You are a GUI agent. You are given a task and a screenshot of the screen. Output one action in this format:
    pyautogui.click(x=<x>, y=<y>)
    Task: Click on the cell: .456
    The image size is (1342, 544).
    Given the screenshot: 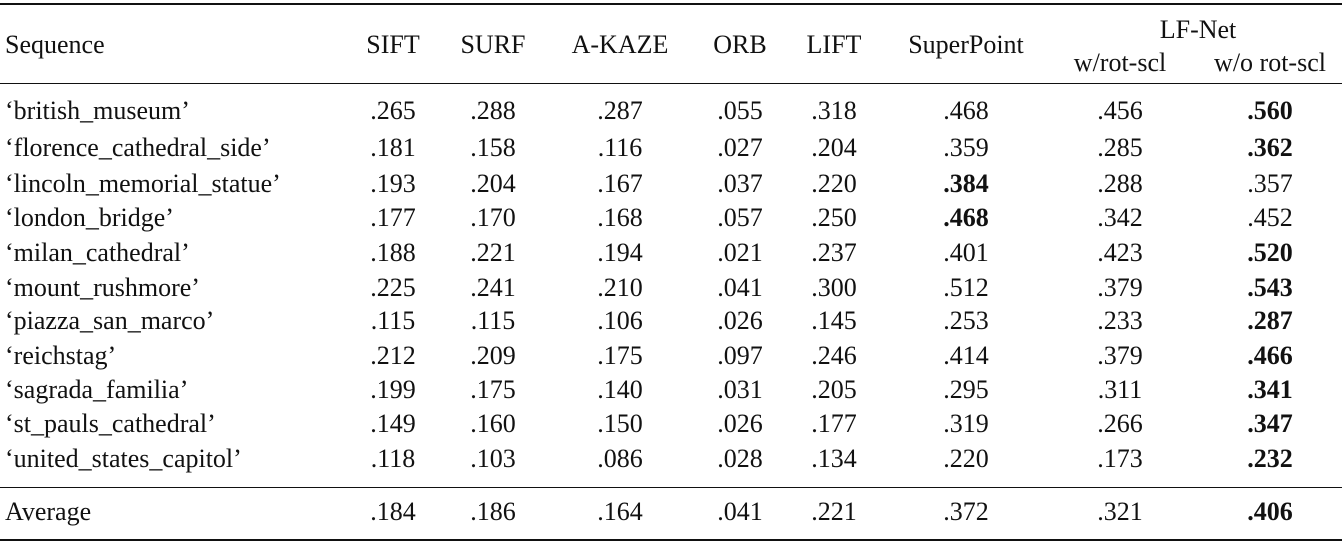 What is the action you would take?
    pyautogui.click(x=1120, y=110)
    